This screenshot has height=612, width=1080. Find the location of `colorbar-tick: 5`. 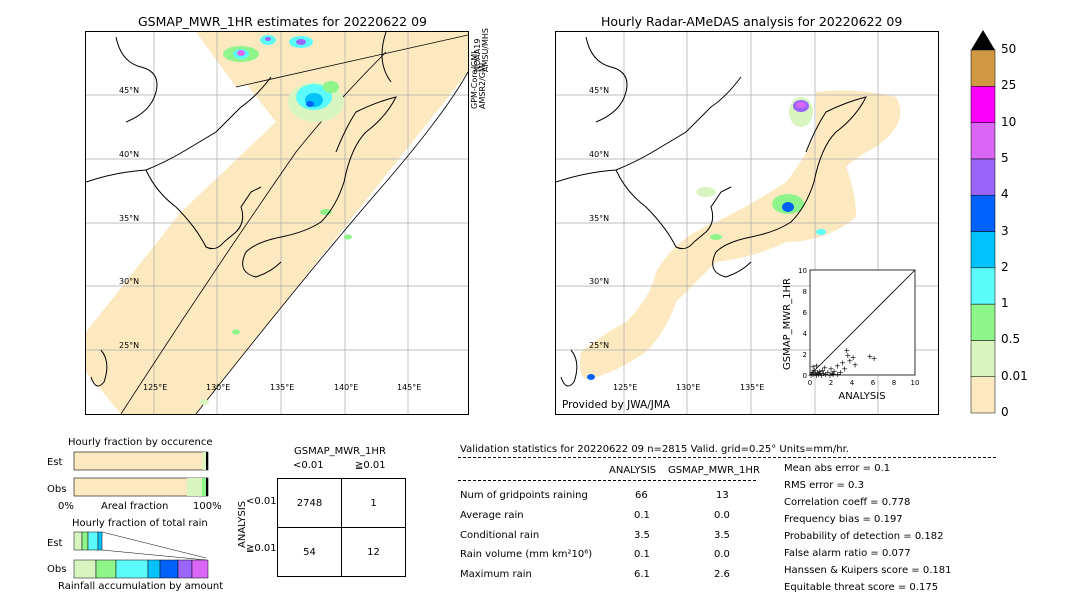

colorbar-tick: 5 is located at coordinates (1005, 157).